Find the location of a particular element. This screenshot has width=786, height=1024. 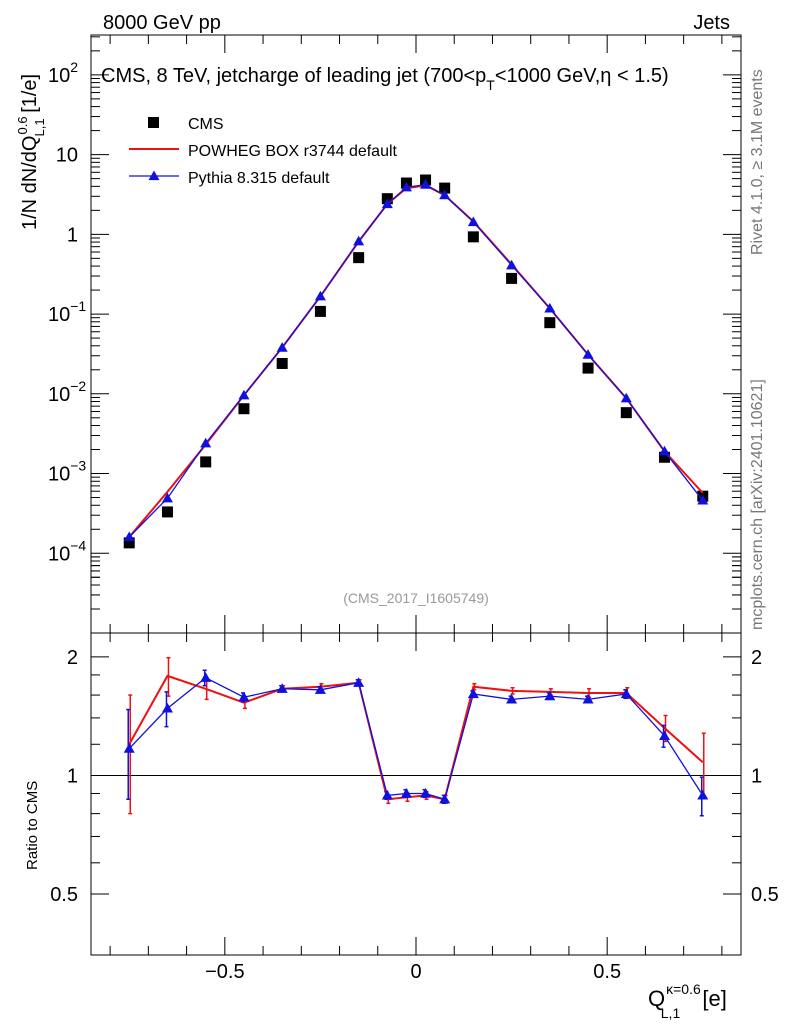

main-y-tick-label: 10⁻¹ is located at coordinates (67, 312).